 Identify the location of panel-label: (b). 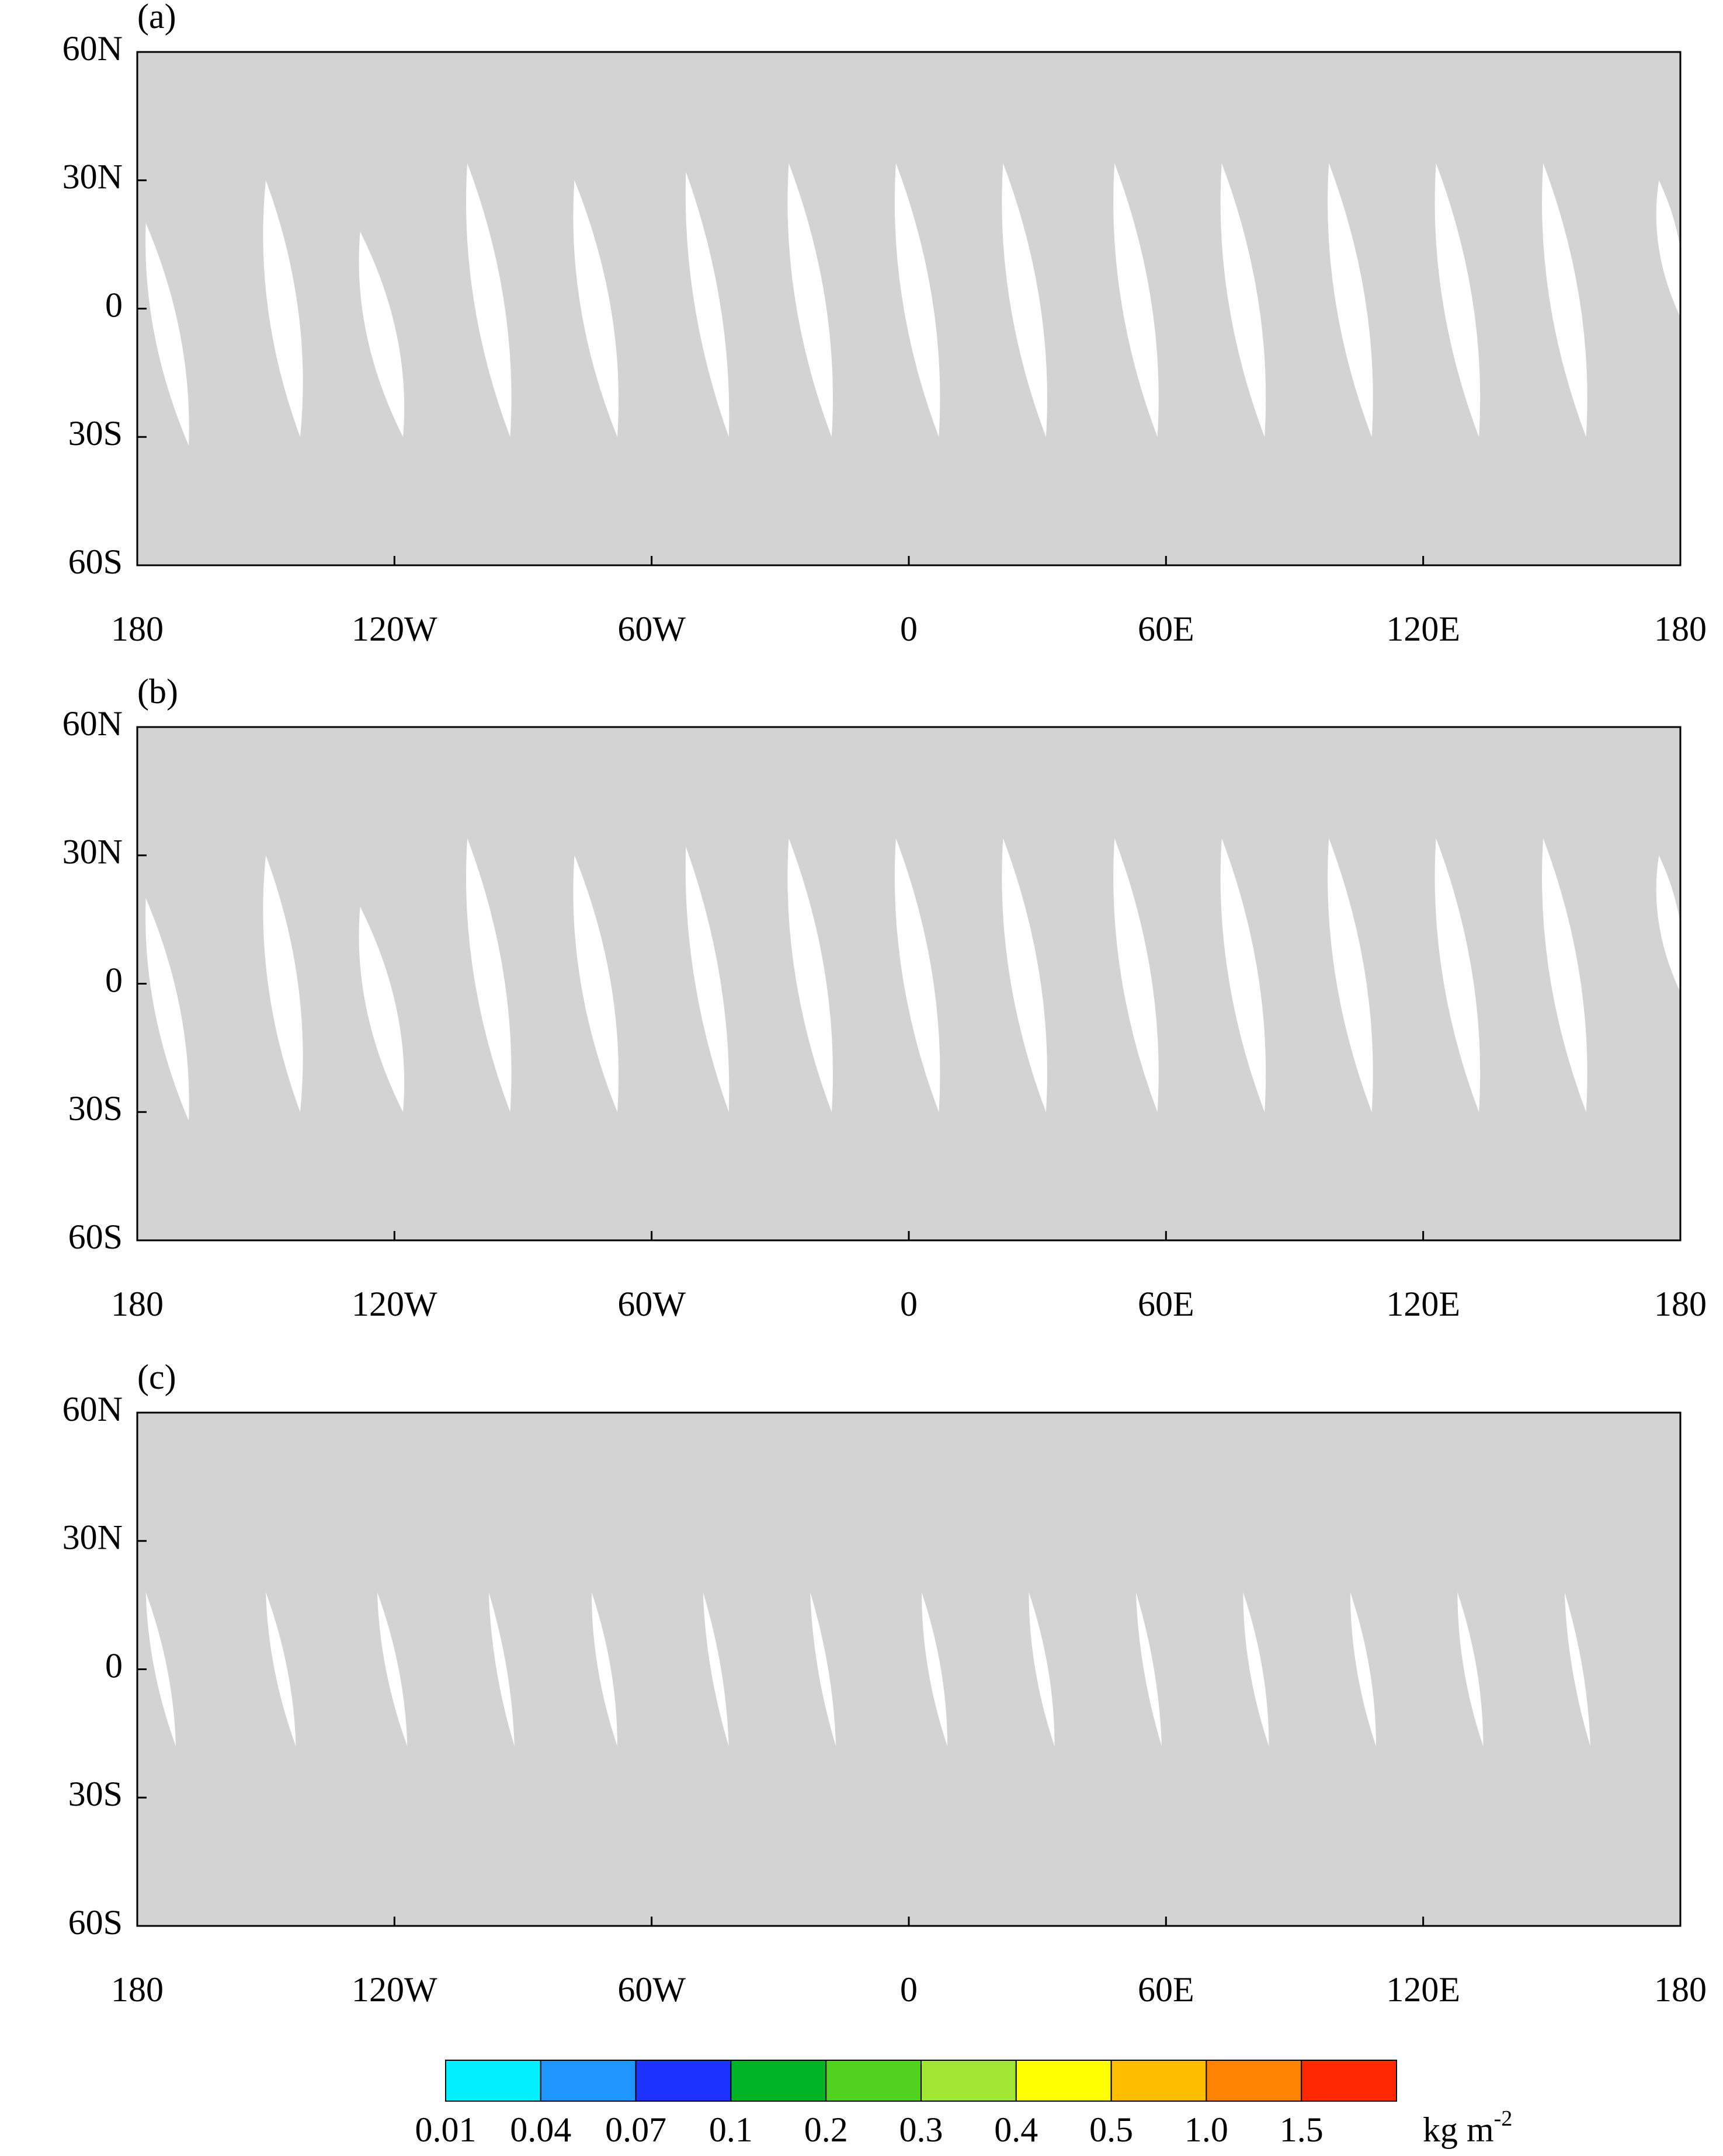
(157, 692).